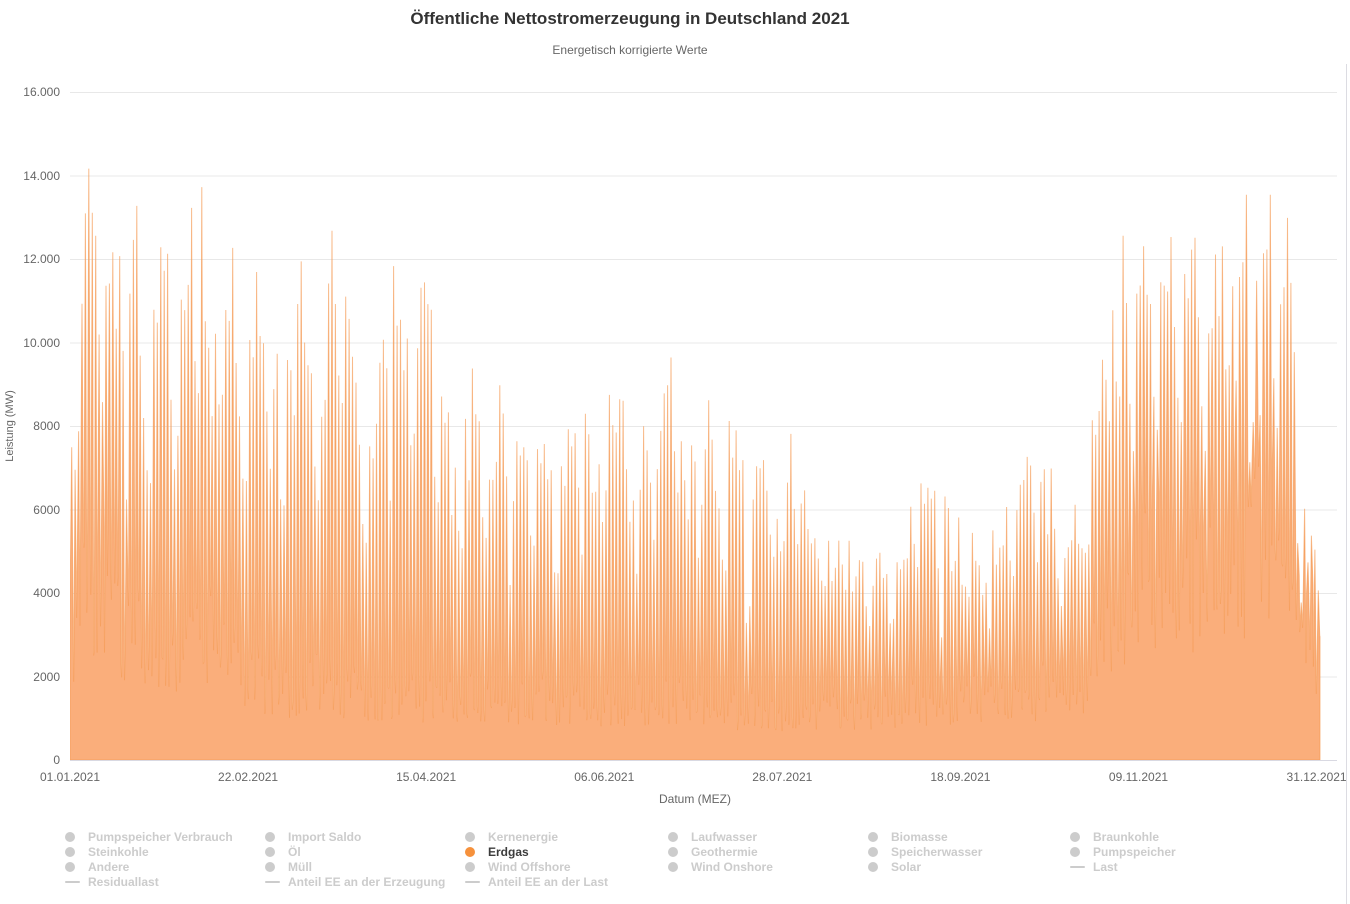 This screenshot has width=1350, height=904. I want to click on x-tick-label: 31.12.2021, so click(1316, 777).